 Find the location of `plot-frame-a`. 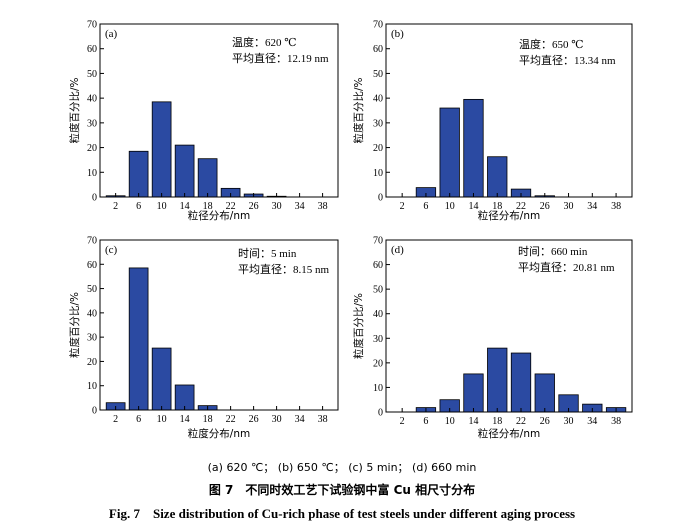

plot-frame-a is located at coordinates (219, 110).